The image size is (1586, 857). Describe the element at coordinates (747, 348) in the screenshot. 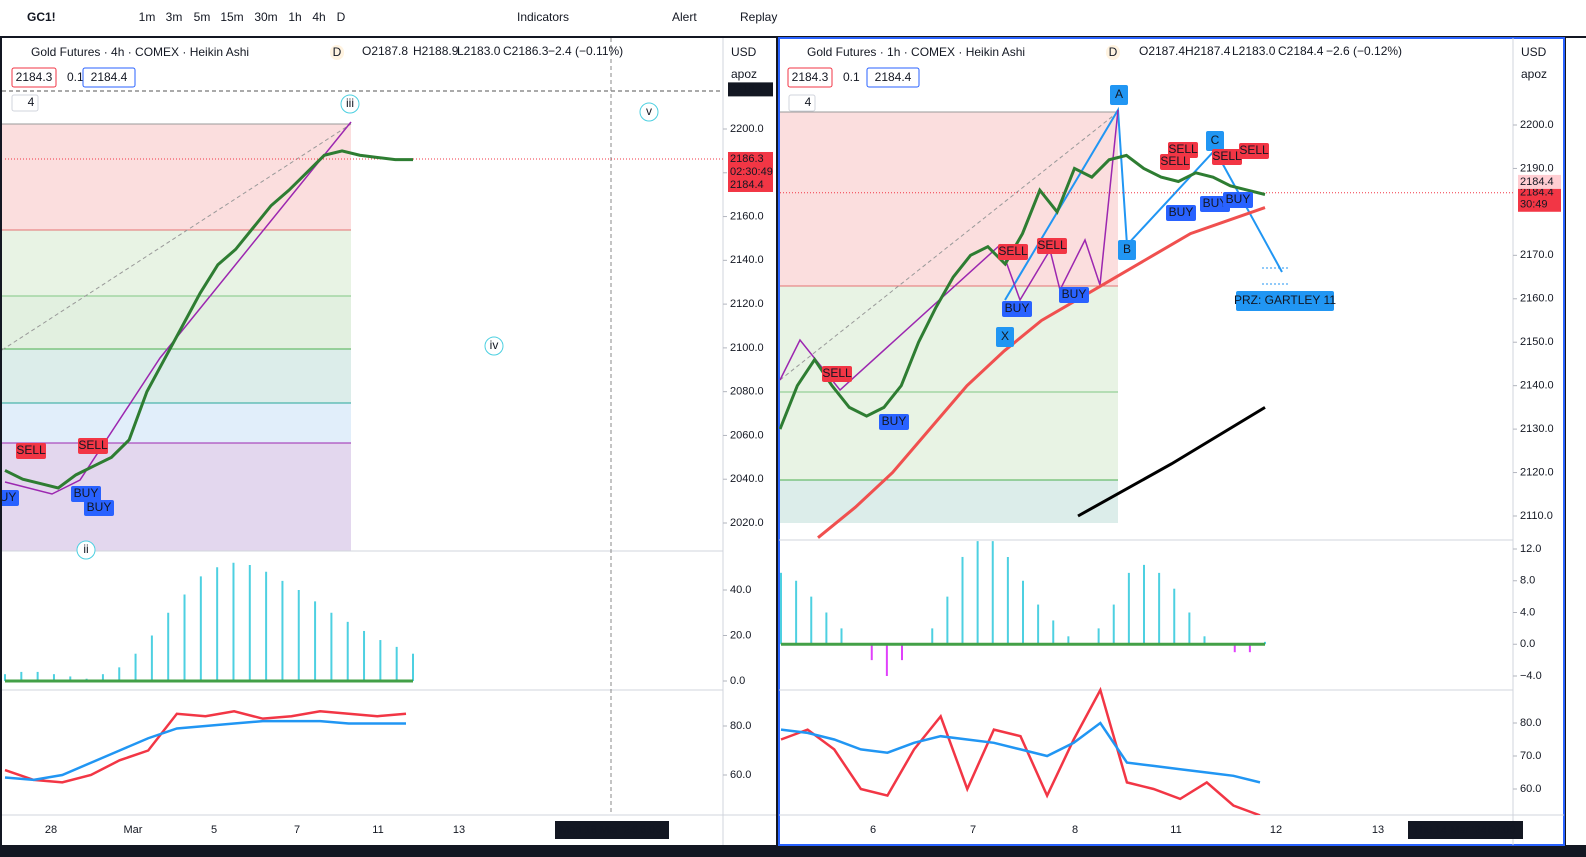

I see `price-tick-label: 2100.0` at that location.